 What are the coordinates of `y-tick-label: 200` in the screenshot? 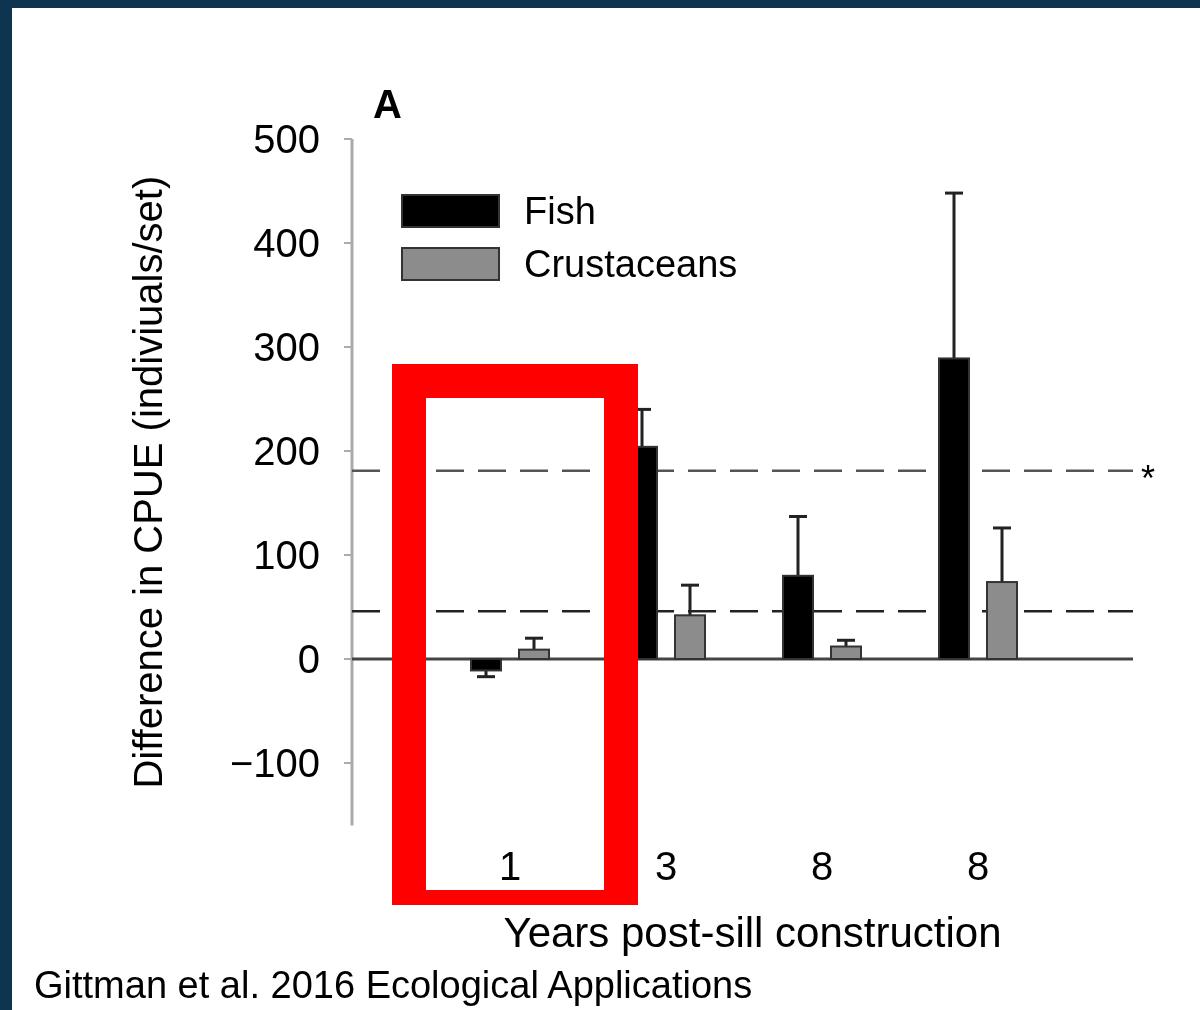 It's located at (286, 451).